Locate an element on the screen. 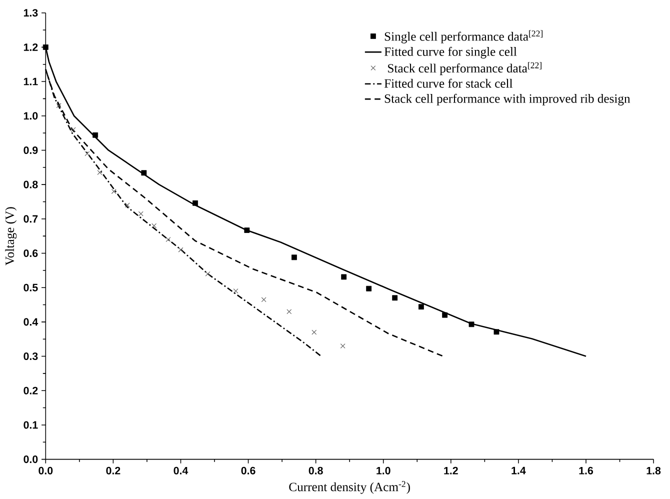 The image size is (670, 499). y-tick-label: 0.3 is located at coordinates (31, 356).